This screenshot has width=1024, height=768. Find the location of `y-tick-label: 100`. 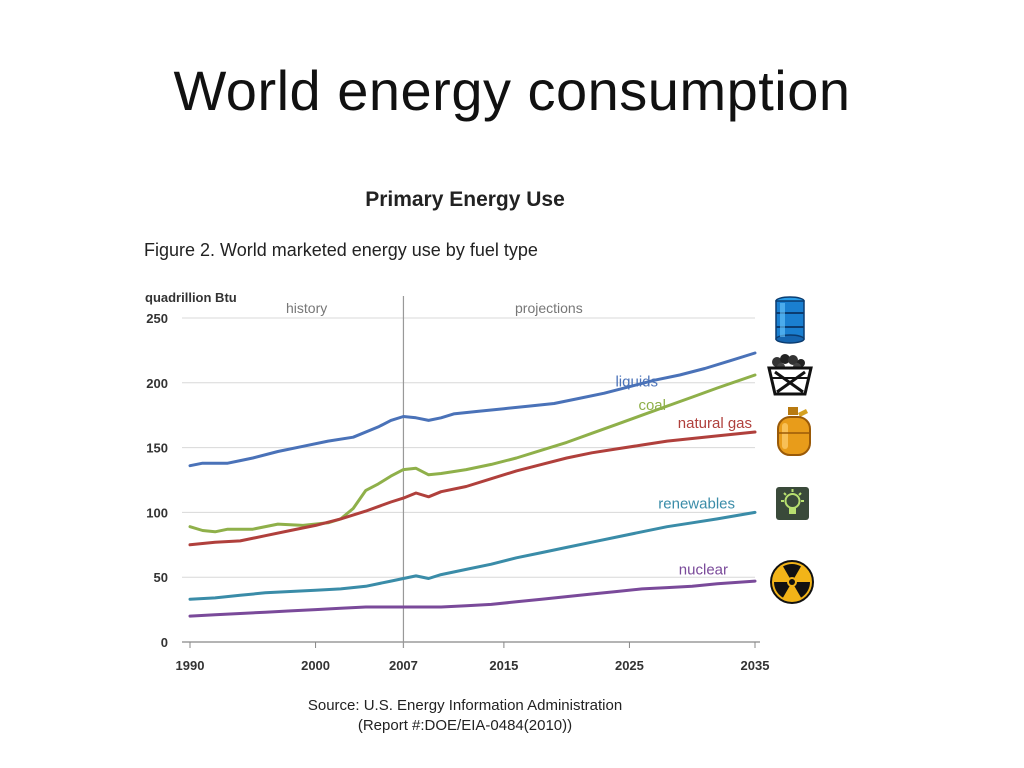

y-tick-label: 100 is located at coordinates (157, 512).